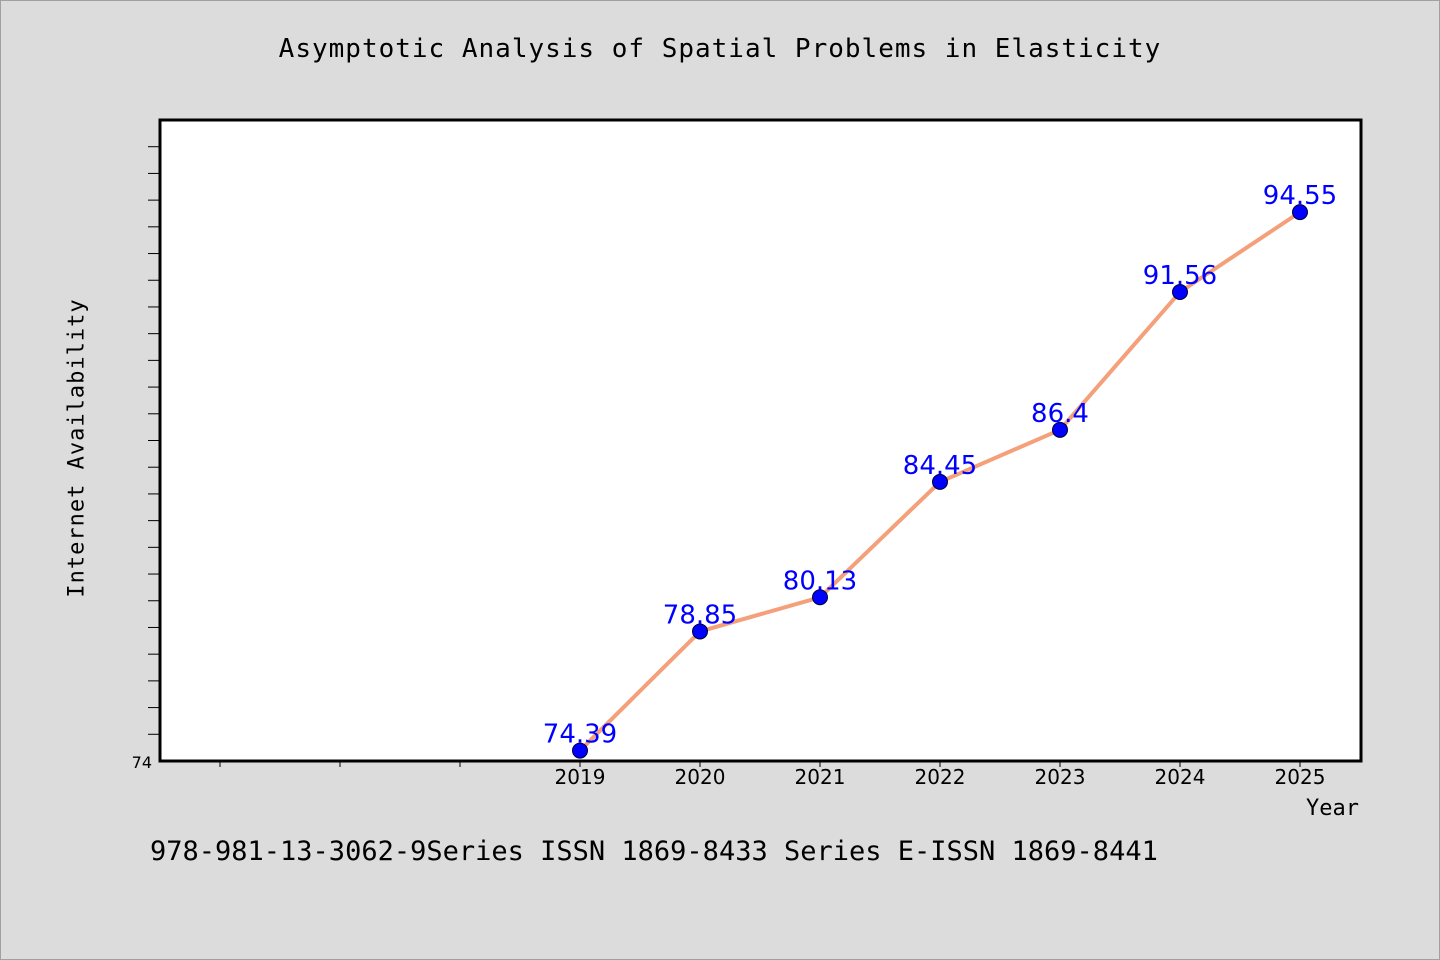 This screenshot has height=960, width=1440. I want to click on x-tick-label: 2022, so click(940, 777).